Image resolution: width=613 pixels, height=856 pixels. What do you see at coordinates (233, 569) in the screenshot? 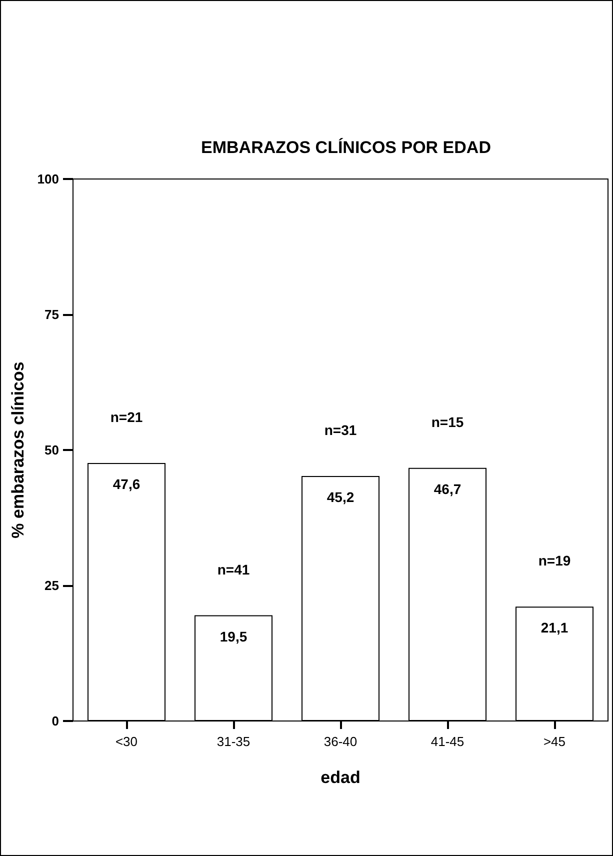
I see `annotation: n=41` at bounding box center [233, 569].